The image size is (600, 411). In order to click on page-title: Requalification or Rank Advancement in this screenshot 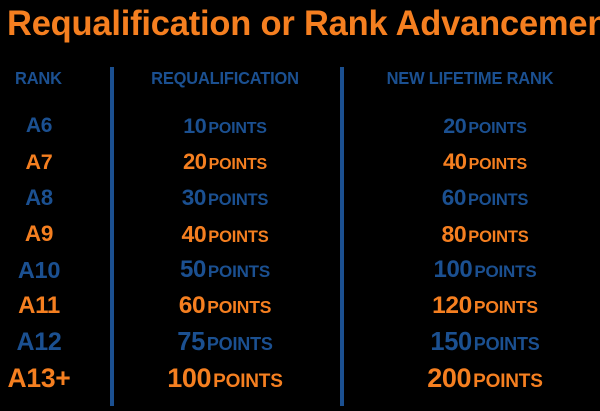, I will do `click(303, 23)`.